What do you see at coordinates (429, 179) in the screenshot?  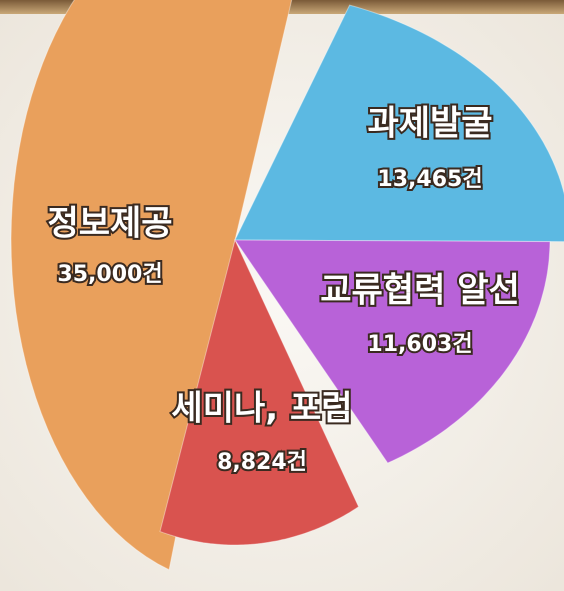 I see `slice-value: 13,465건` at bounding box center [429, 179].